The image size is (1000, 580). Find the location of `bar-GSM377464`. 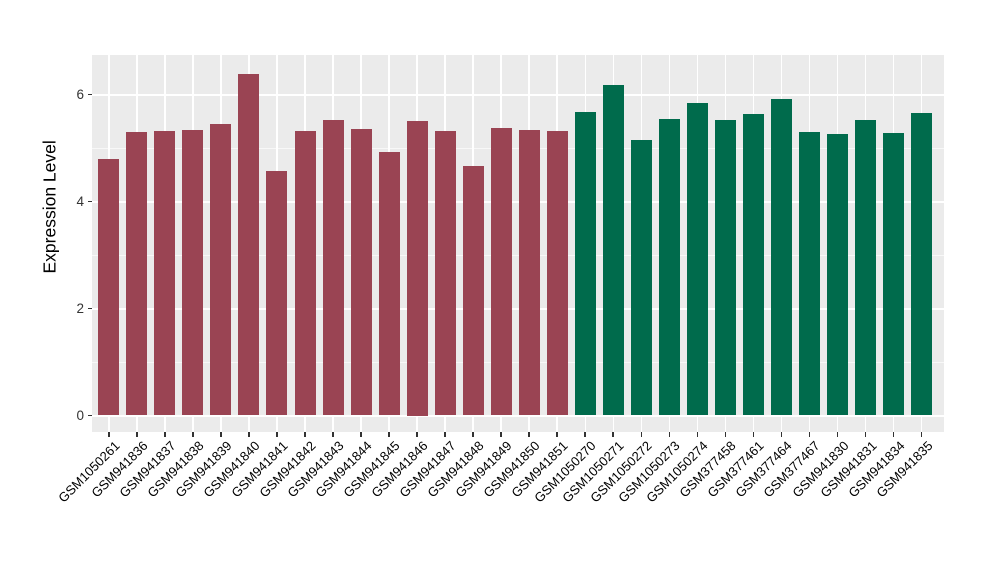

bar-GSM377464 is located at coordinates (781, 257).